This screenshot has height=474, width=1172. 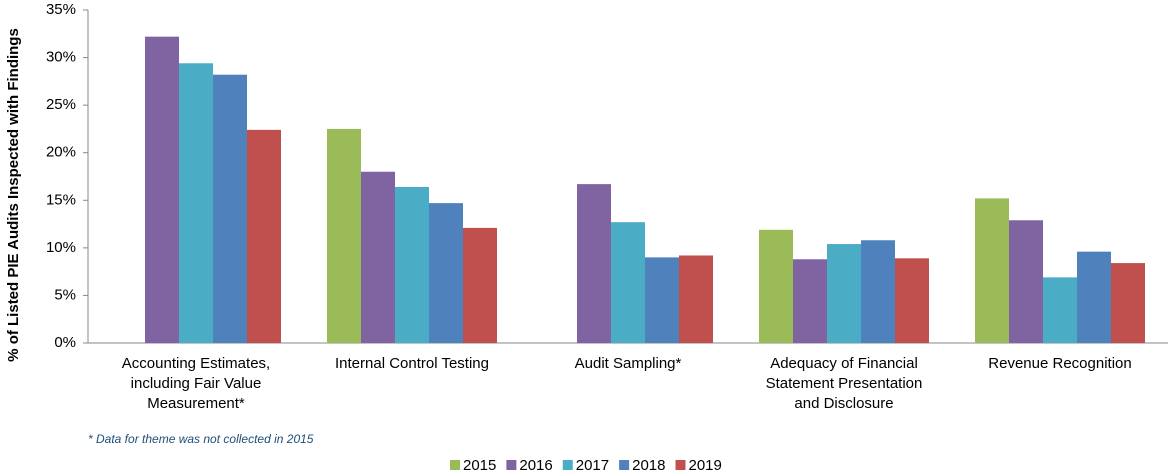 What do you see at coordinates (61, 57) in the screenshot?
I see `y-tick-label: 30%` at bounding box center [61, 57].